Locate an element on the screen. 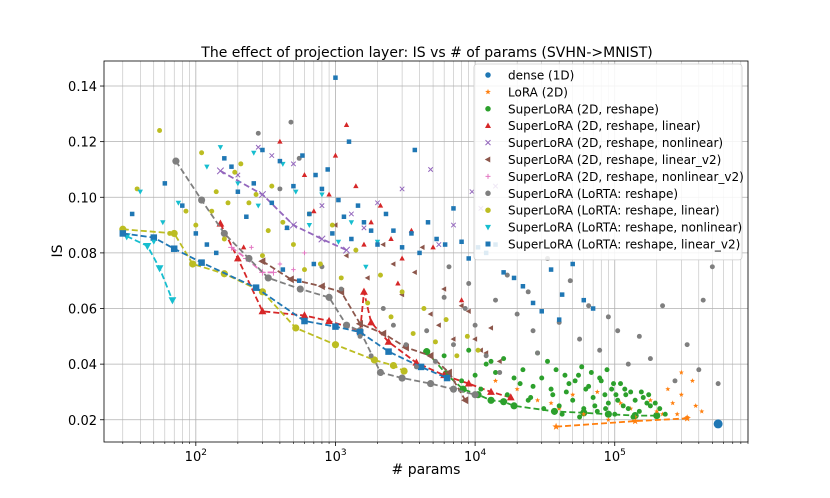 This screenshot has height=498, width=830. y-tick-label: 0.14 is located at coordinates (82, 87).